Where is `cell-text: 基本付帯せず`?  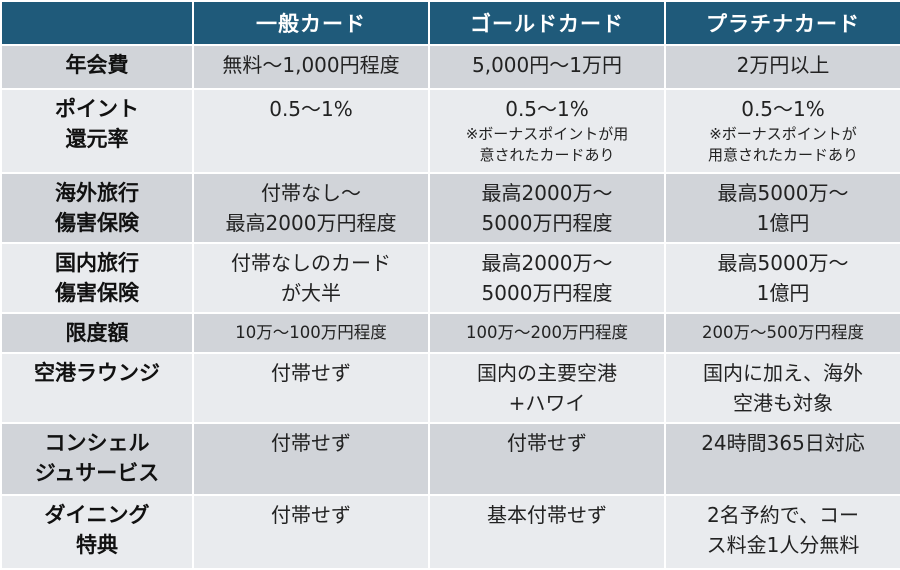
cell-text: 基本付帯せず is located at coordinates (547, 515).